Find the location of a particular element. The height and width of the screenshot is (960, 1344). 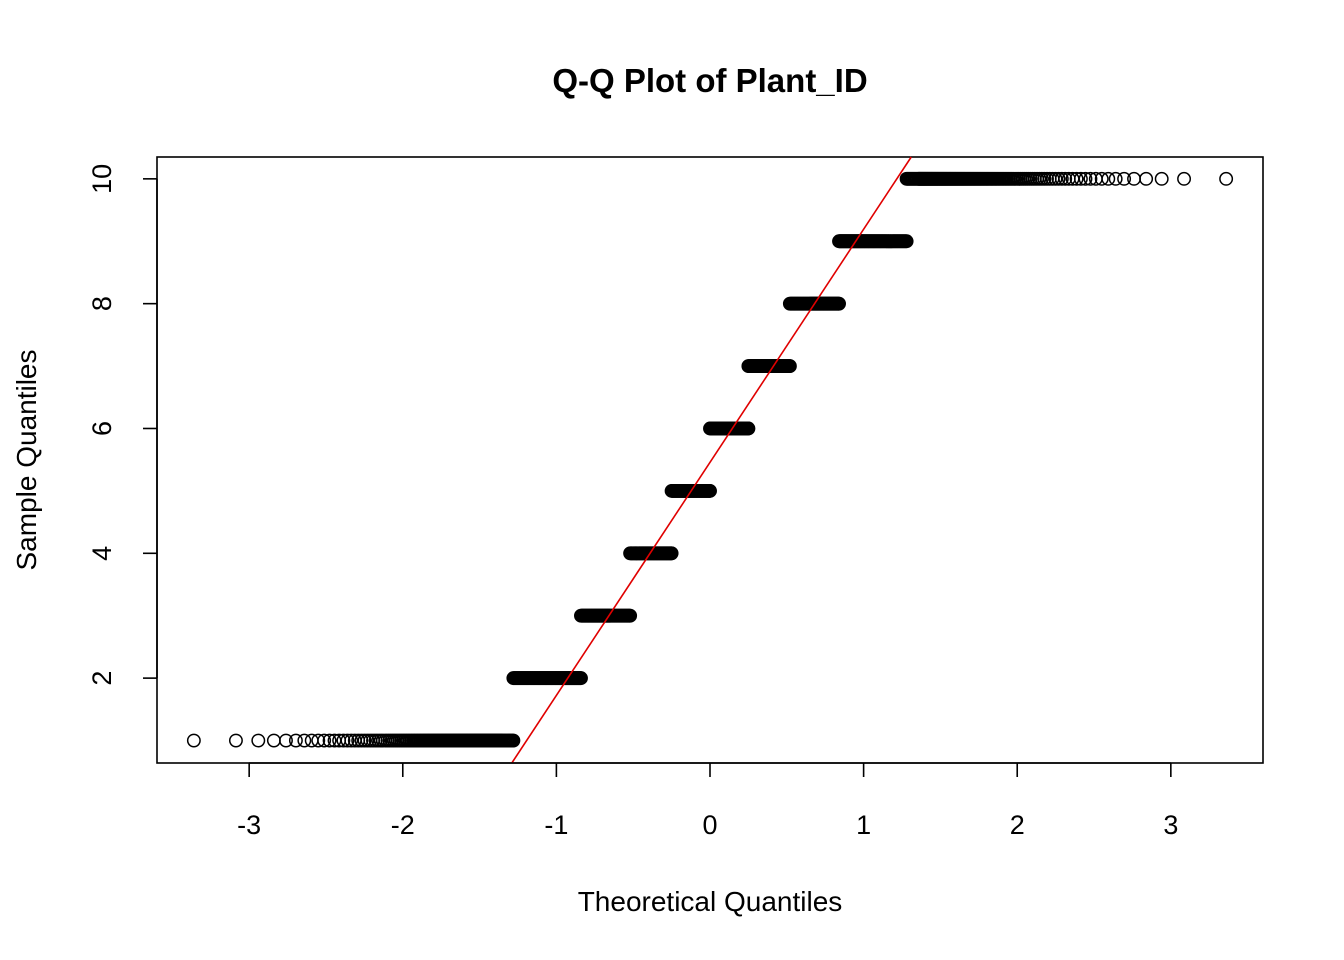

y-tick-label: 6 is located at coordinates (102, 428).